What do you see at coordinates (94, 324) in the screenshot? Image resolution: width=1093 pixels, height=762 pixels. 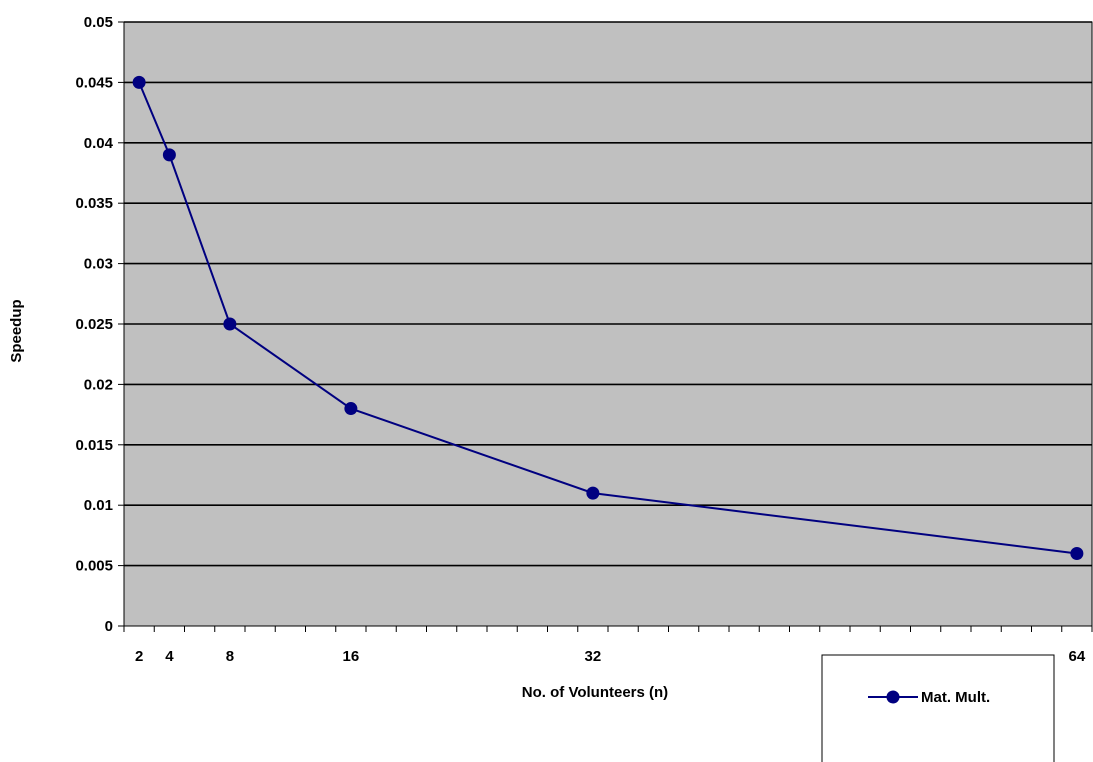 I see `y-tick-label: 0.025` at bounding box center [94, 324].